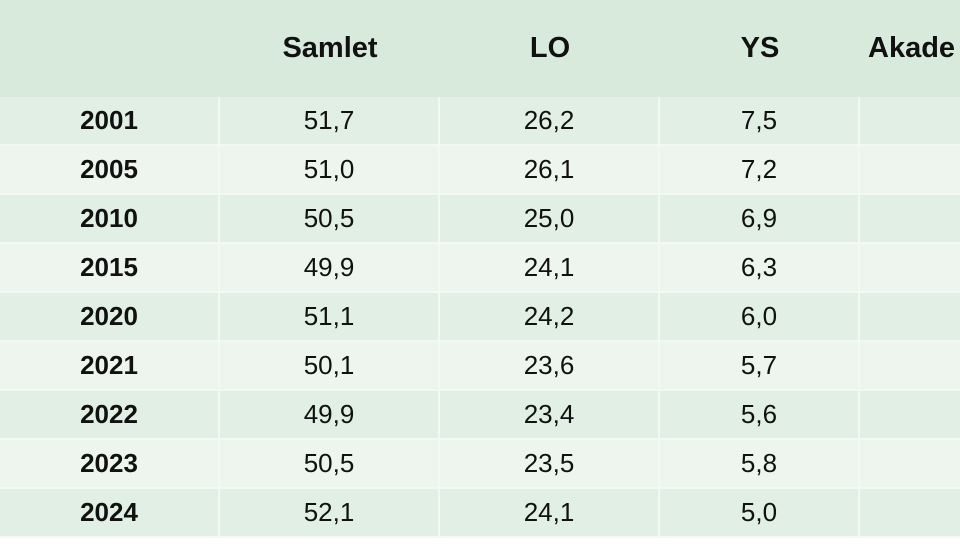  I want to click on table-cell: 26,2, so click(550, 121).